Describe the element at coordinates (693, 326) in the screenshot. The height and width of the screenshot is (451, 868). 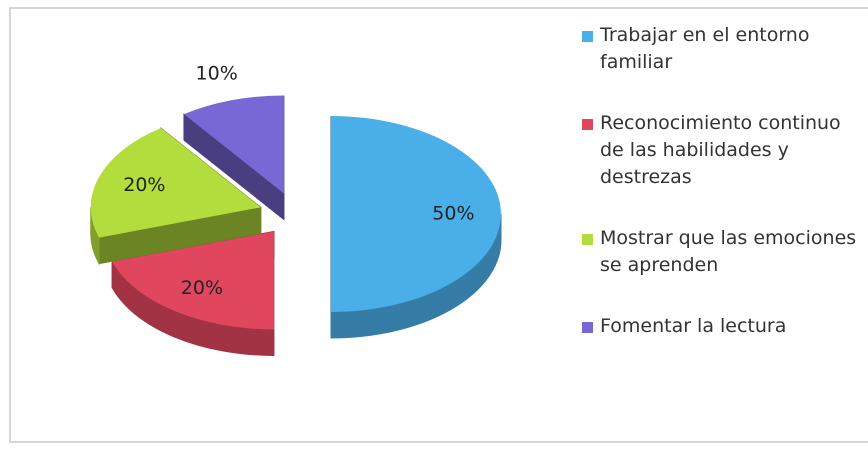
I see `legend-label: Fomentar la lectura` at that location.